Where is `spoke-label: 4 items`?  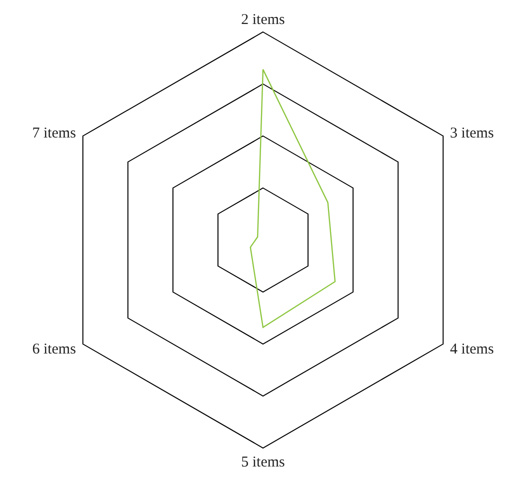
spoke-label: 4 items is located at coordinates (472, 349).